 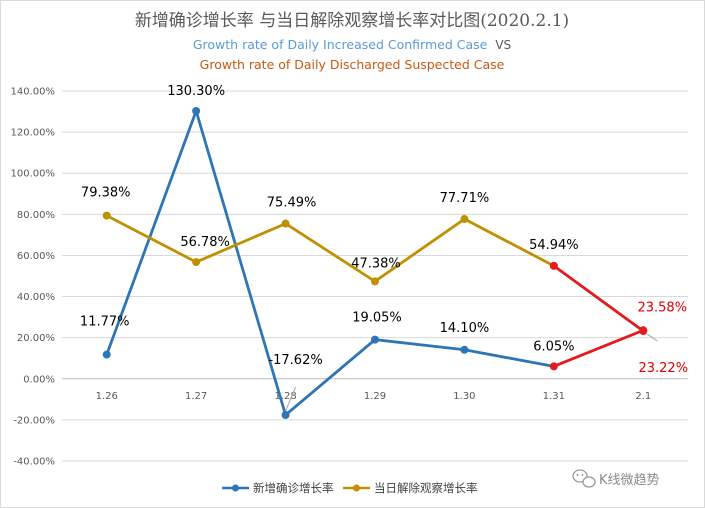 What do you see at coordinates (662, 307) in the screenshot?
I see `data-label: 23.58%` at bounding box center [662, 307].